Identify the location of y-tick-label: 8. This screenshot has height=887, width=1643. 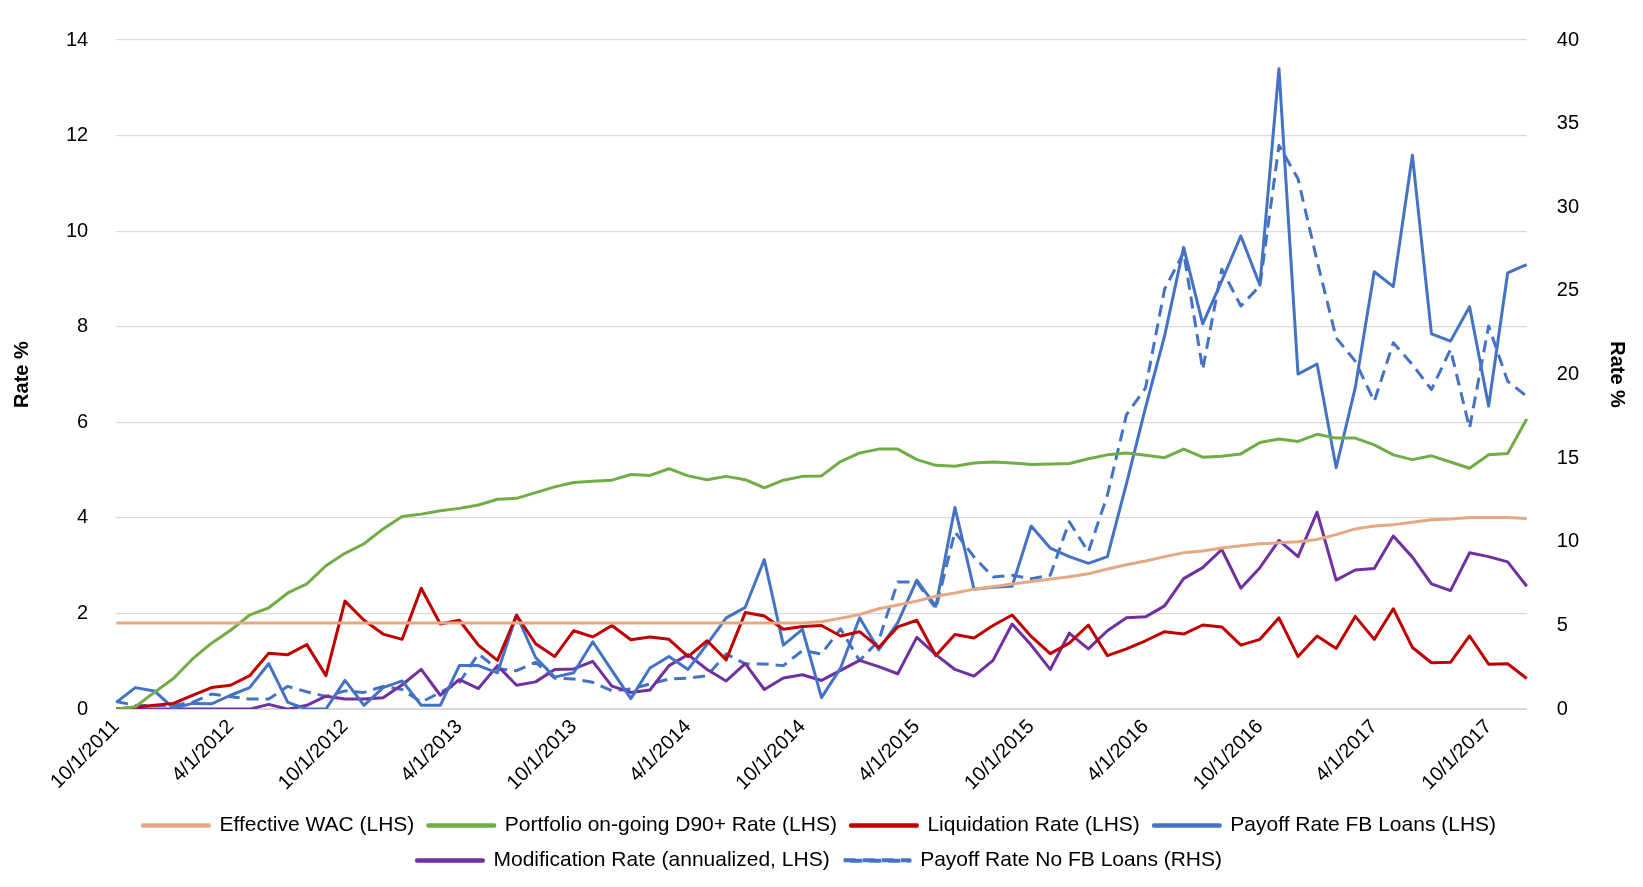
(83, 325).